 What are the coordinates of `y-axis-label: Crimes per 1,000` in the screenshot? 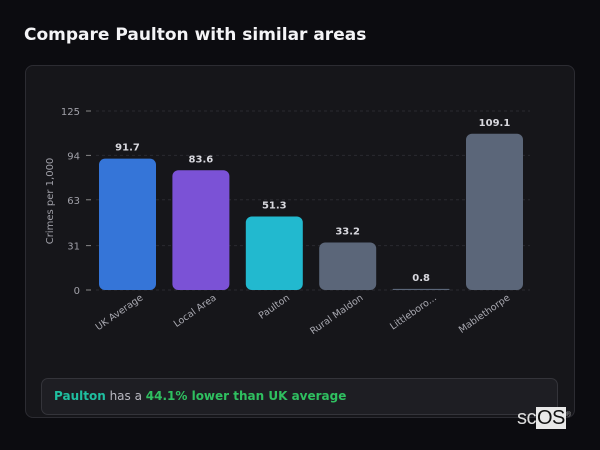 It's located at (50, 201).